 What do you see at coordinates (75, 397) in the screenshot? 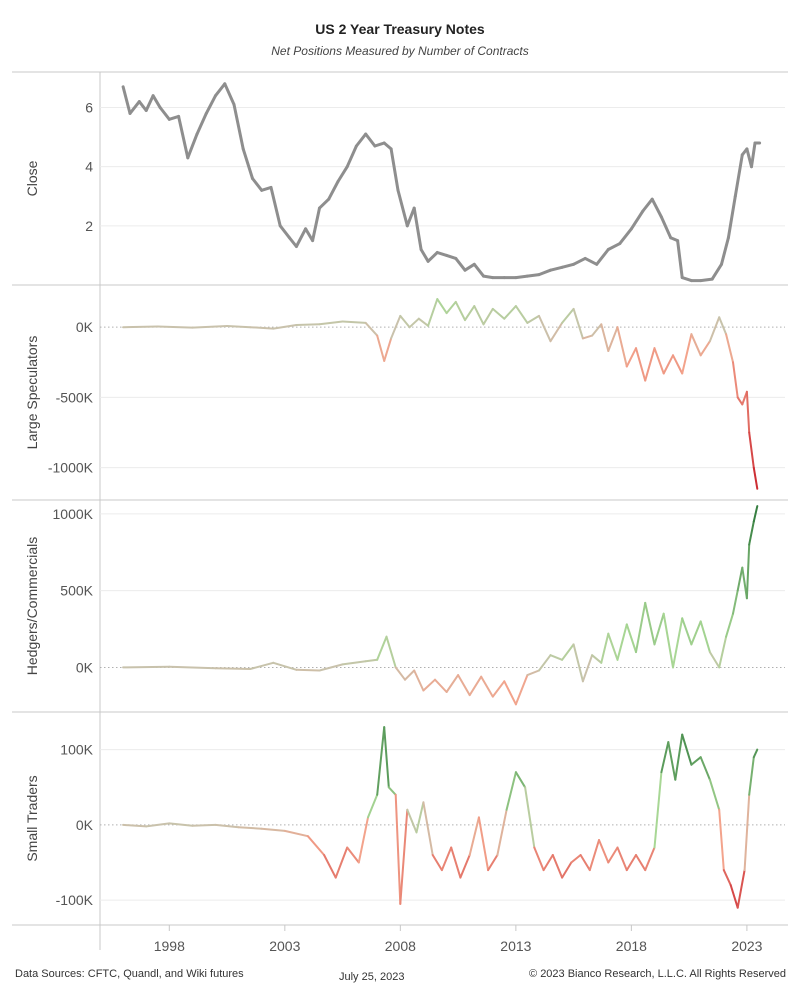
I see `y-tick-label: -500K` at bounding box center [75, 397].